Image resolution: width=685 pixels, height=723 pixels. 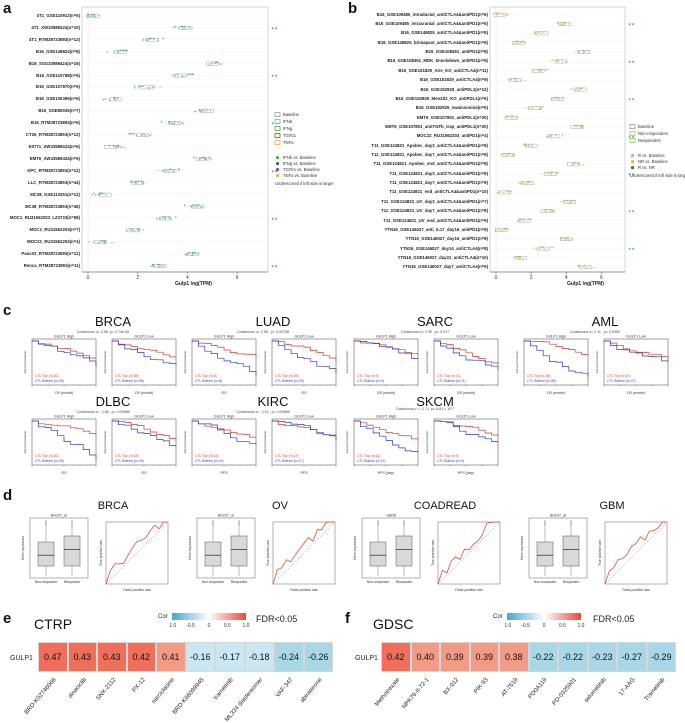 I want to click on panel_a-row-label: Panc02_RTM28723893(n=12), so click(x=50, y=254).